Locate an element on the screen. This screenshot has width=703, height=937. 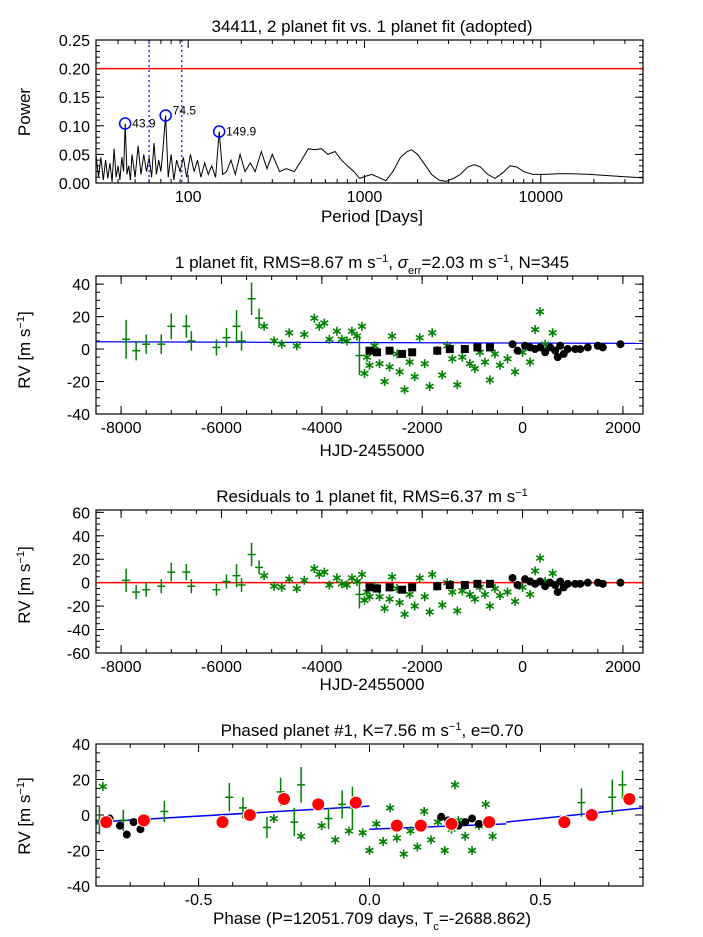
x-tick-label: 0 is located at coordinates (522, 667).